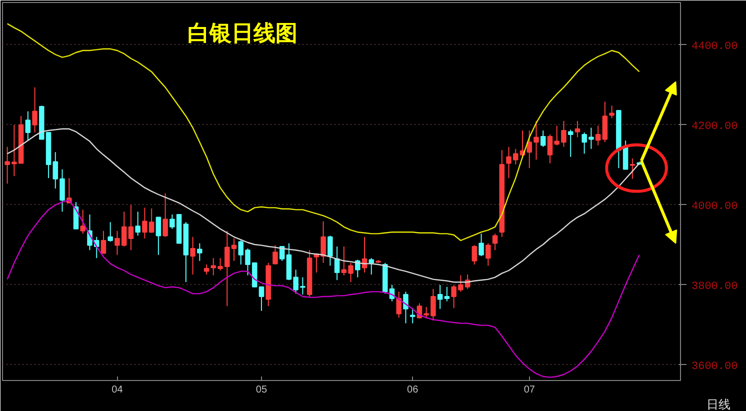 Image resolution: width=746 pixels, height=411 pixels. I want to click on y-tick-label: 3600.00, so click(715, 366).